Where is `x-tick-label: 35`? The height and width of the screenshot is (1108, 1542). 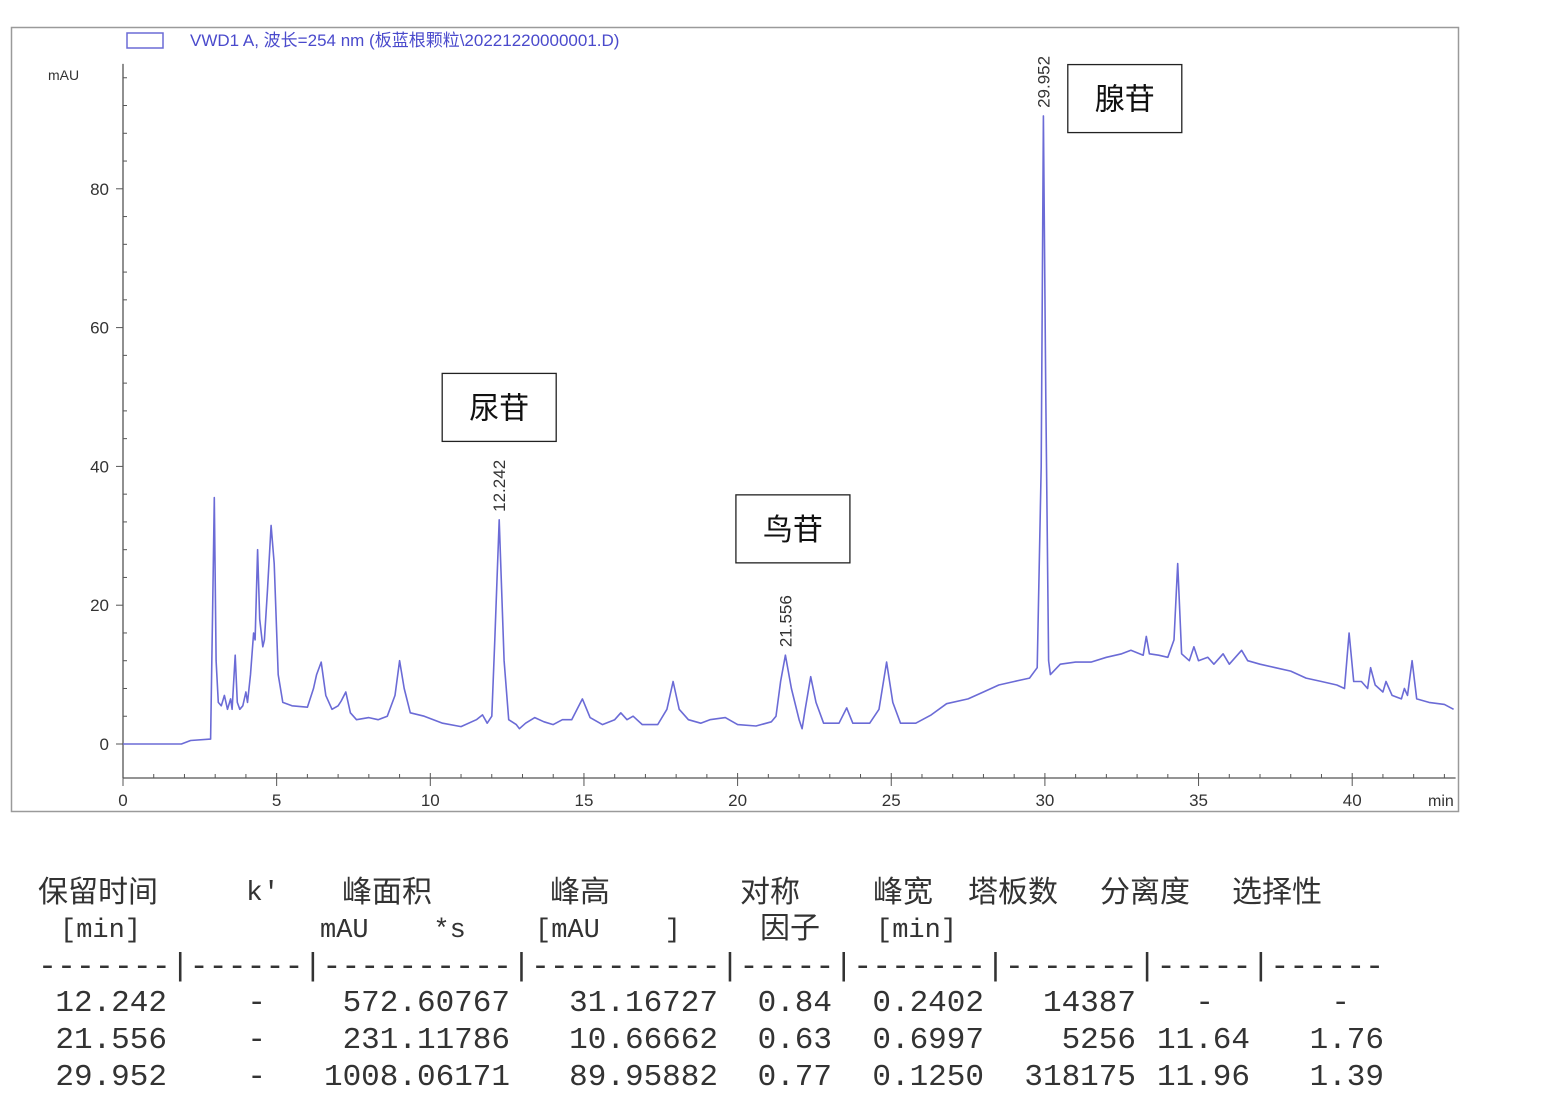
x-tick-label: 35 is located at coordinates (1198, 800).